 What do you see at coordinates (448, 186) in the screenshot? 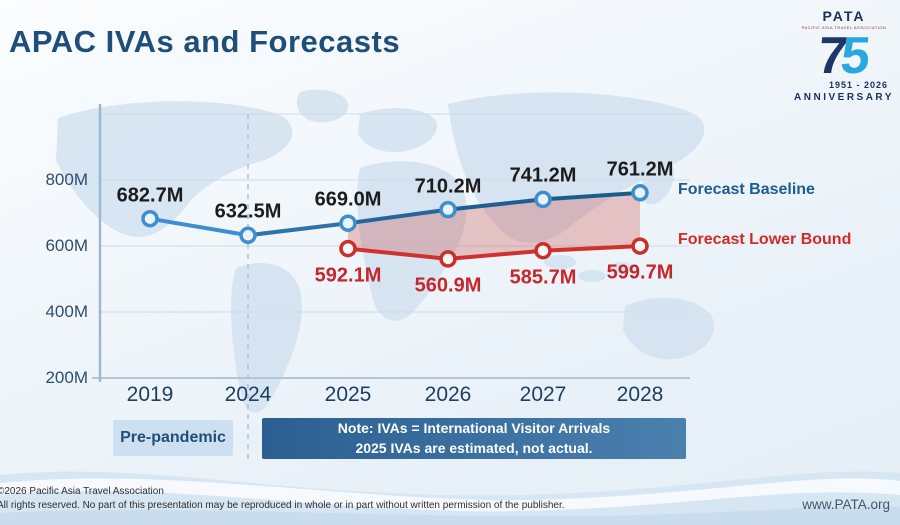
I see `baseline-value-label: 710.2M` at bounding box center [448, 186].